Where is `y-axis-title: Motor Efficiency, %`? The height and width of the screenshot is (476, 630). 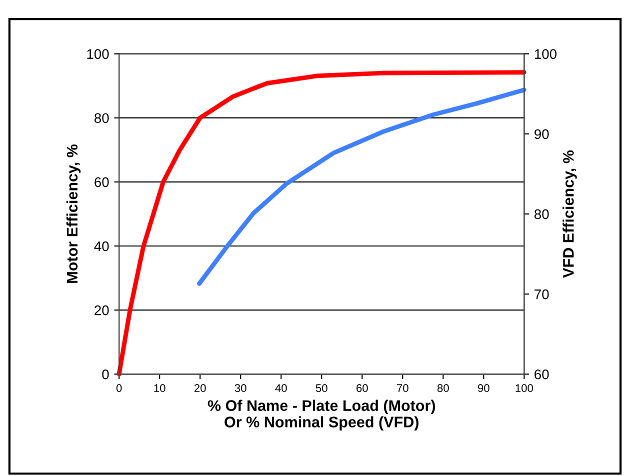 y-axis-title: Motor Efficiency, % is located at coordinates (73, 213).